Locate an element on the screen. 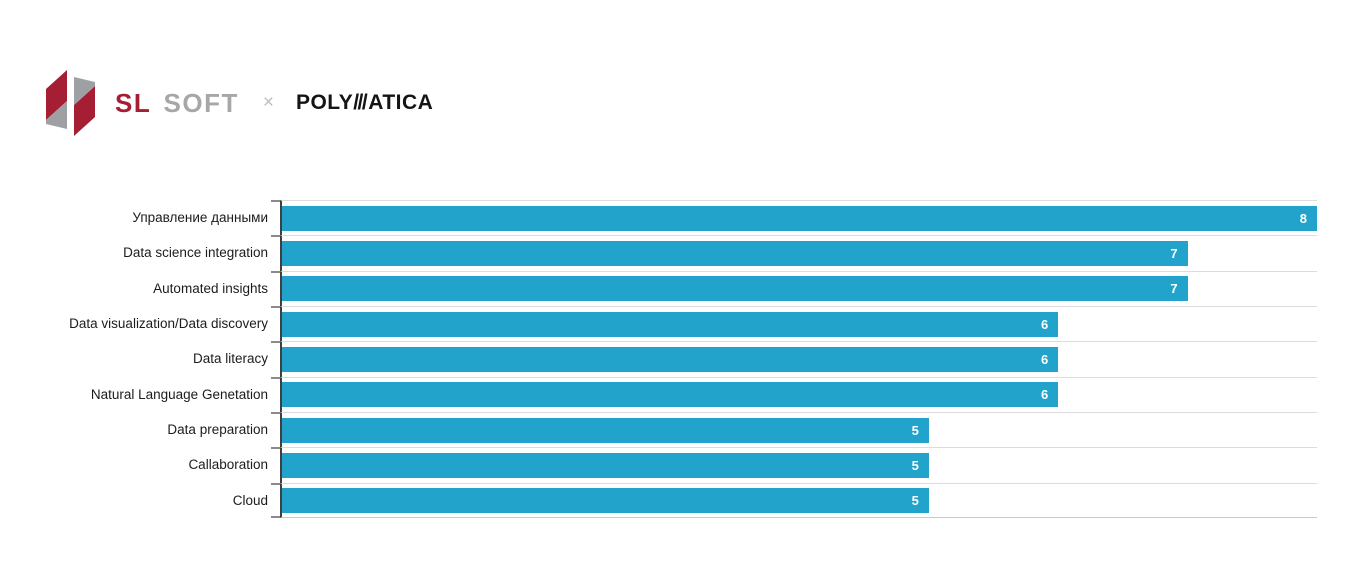 The height and width of the screenshot is (587, 1360). category-label: Data preparation is located at coordinates (217, 430).